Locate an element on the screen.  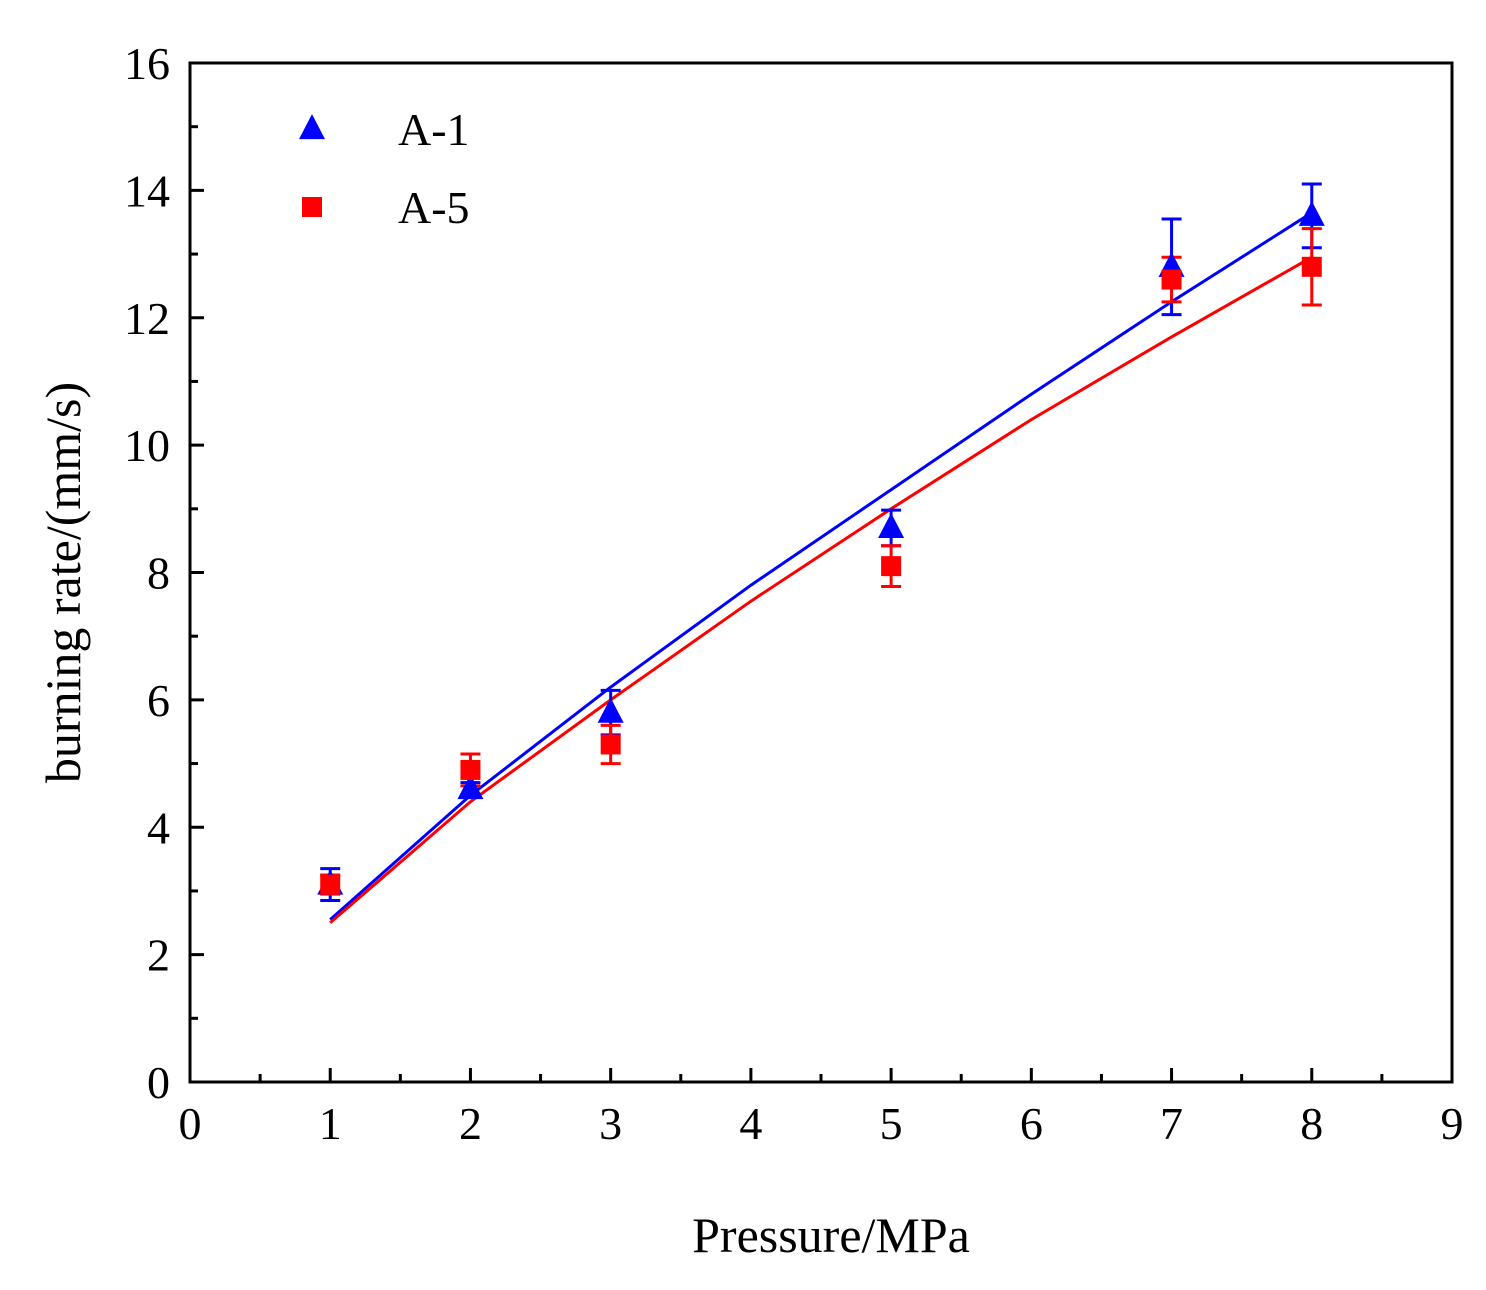
y-tick-label: 14 is located at coordinates (147, 190).